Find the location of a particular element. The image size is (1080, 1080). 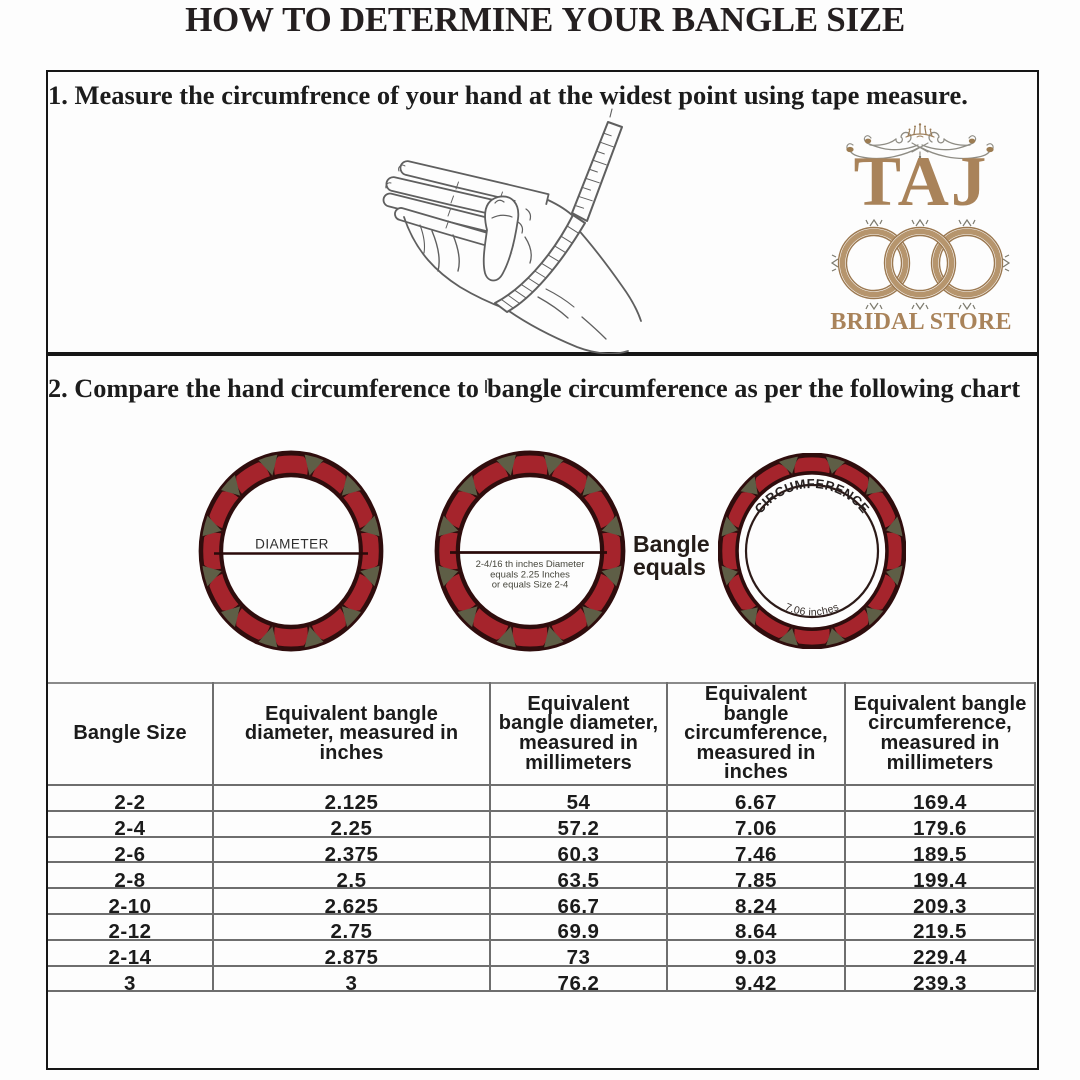

svg-text: or equals Size 2-4 is located at coordinates (530, 585).